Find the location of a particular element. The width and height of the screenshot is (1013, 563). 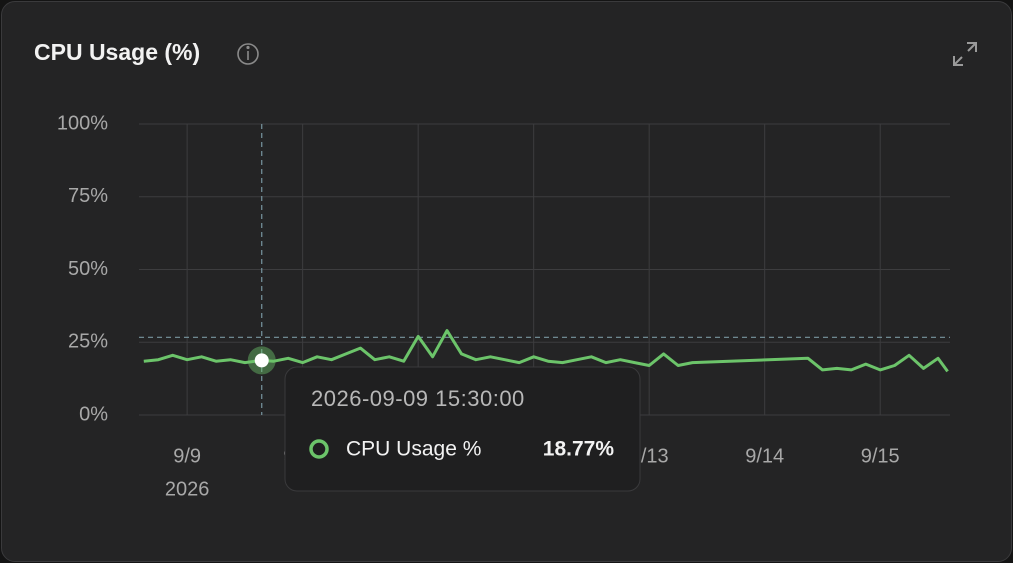

y-tick-label: 25% is located at coordinates (88, 342).